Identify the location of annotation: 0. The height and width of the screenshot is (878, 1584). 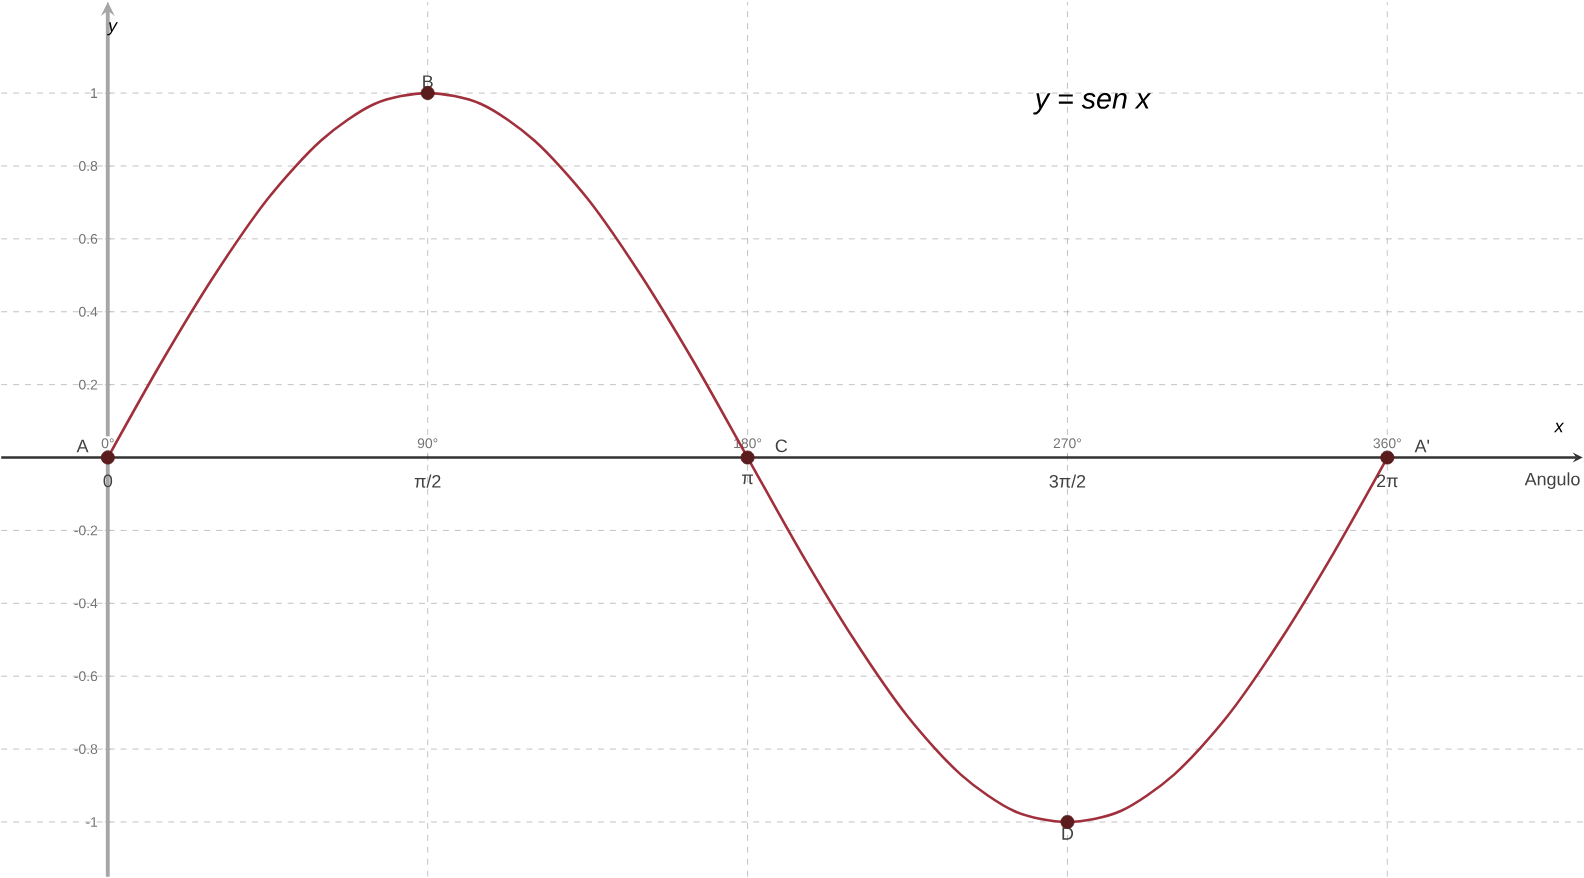
(108, 480).